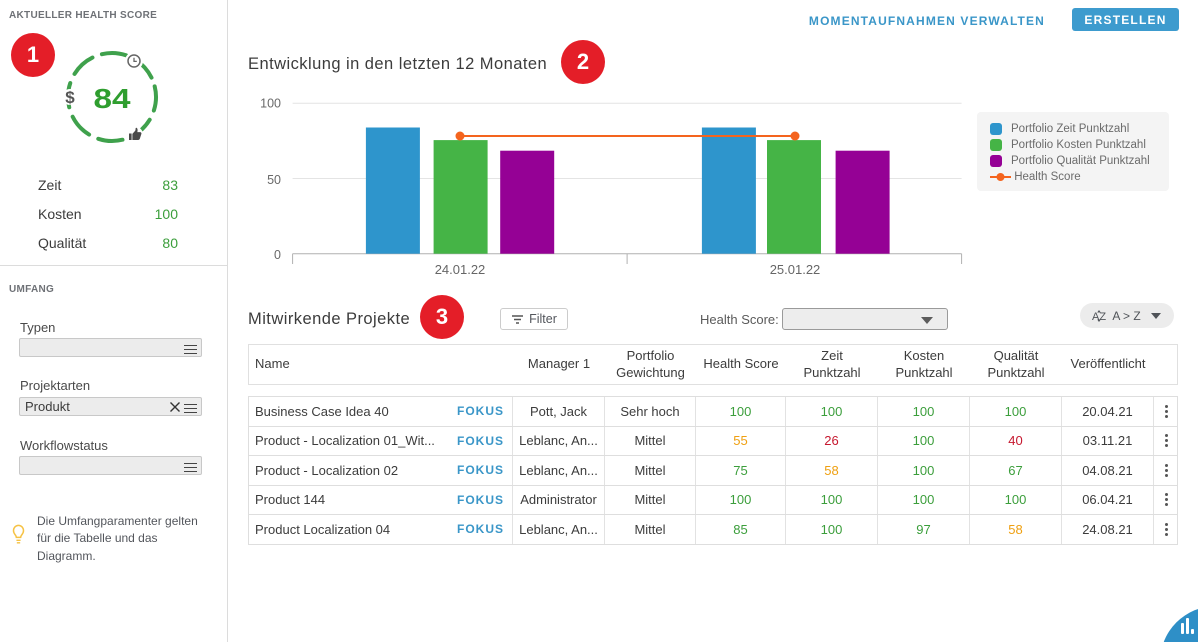 The image size is (1198, 642). Describe the element at coordinates (274, 180) in the screenshot. I see `svg-text: 50` at that location.